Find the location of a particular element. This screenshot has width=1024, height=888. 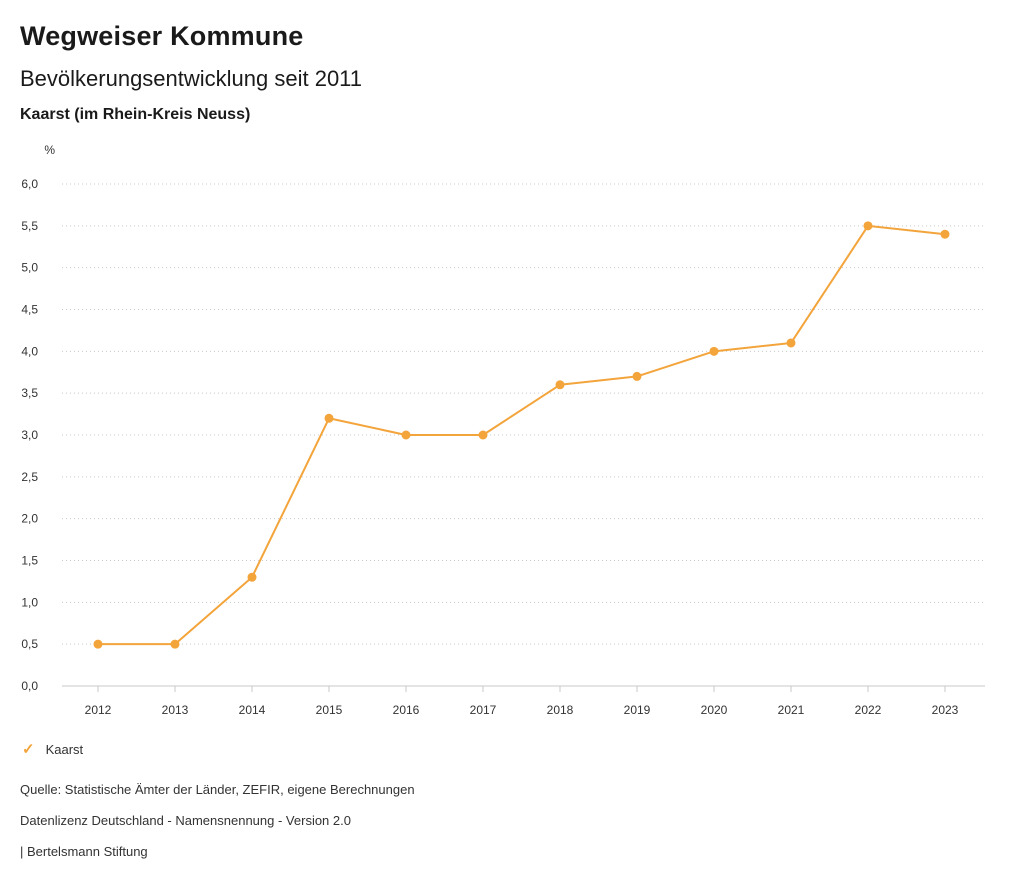

y-tick-label: 3,0 is located at coordinates (29, 435).